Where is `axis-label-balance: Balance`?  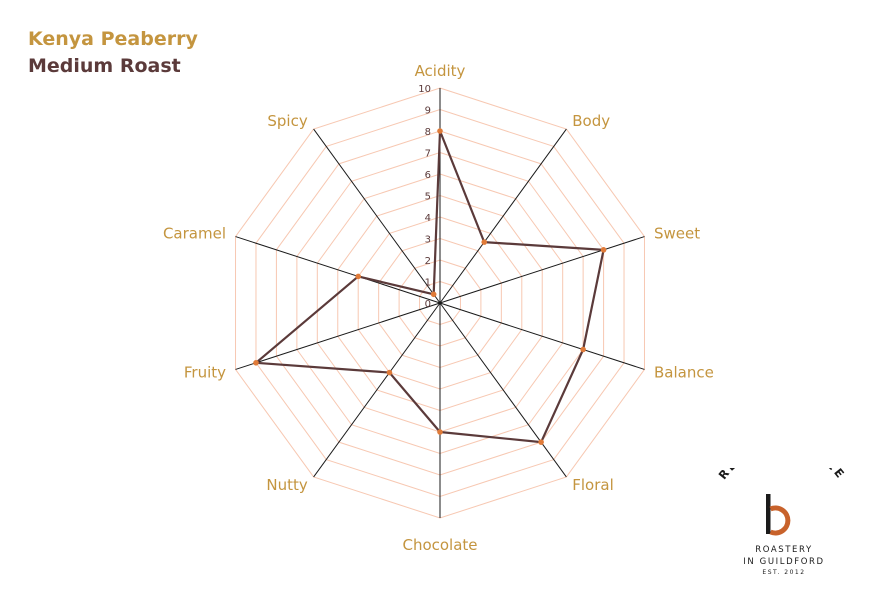
axis-label-balance: Balance is located at coordinates (684, 373).